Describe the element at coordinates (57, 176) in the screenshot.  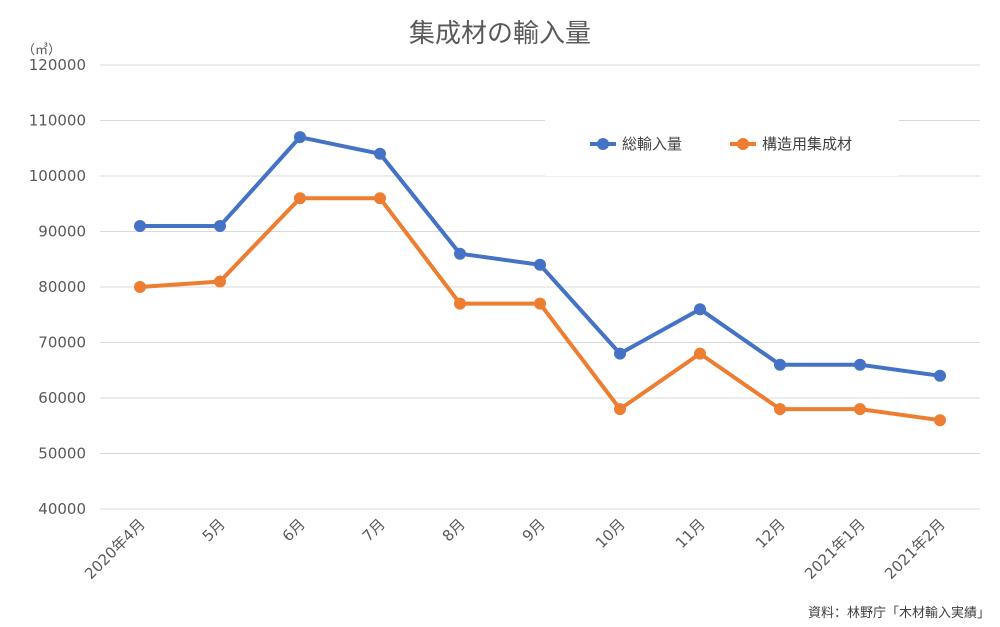
I see `y-tick-label: 100000` at that location.